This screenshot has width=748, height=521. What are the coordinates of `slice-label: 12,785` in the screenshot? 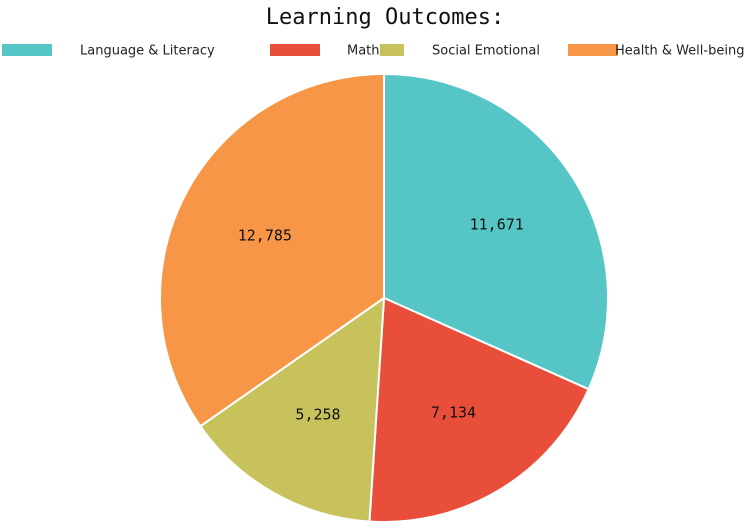 It's located at (265, 235).